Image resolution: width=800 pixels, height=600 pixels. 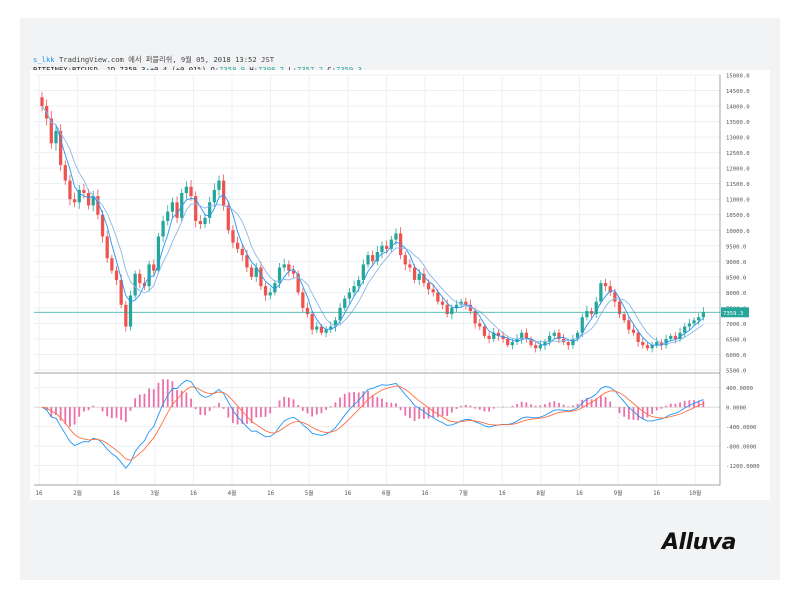 I want to click on time-tick-label: 5월, so click(x=309, y=493).